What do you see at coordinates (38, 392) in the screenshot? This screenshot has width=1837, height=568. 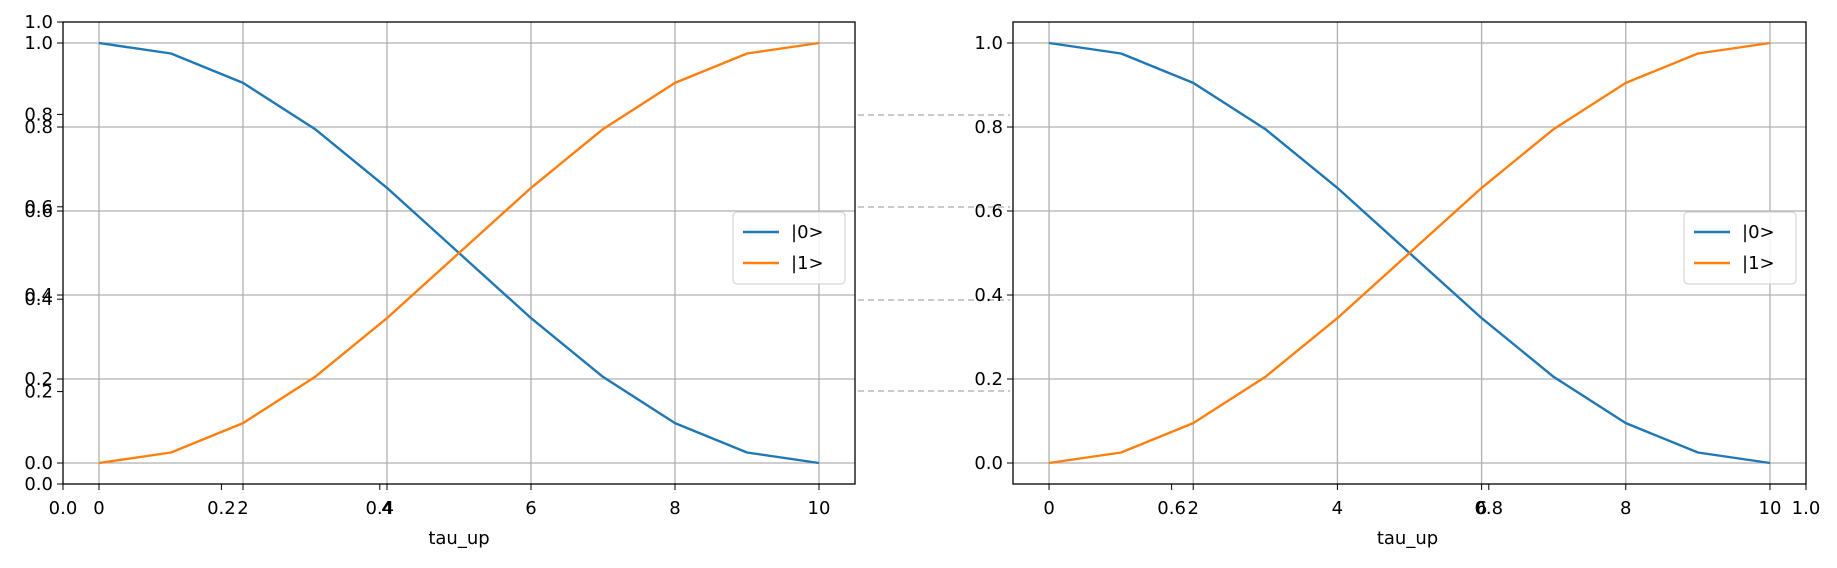 I see `overlay-y-tick-label: 0.2` at bounding box center [38, 392].